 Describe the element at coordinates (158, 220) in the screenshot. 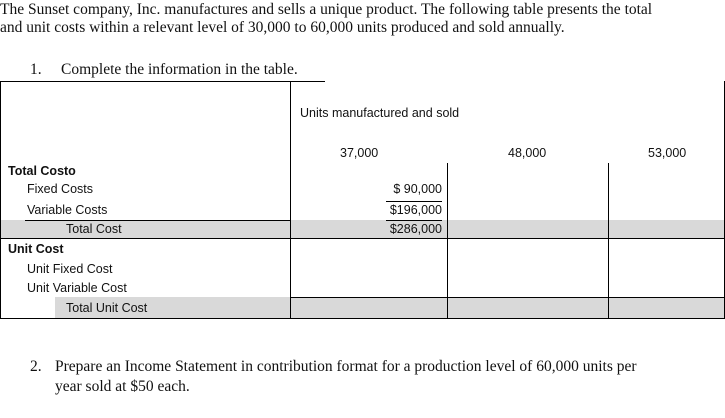

I see `total-cost-label-top-rule` at that location.